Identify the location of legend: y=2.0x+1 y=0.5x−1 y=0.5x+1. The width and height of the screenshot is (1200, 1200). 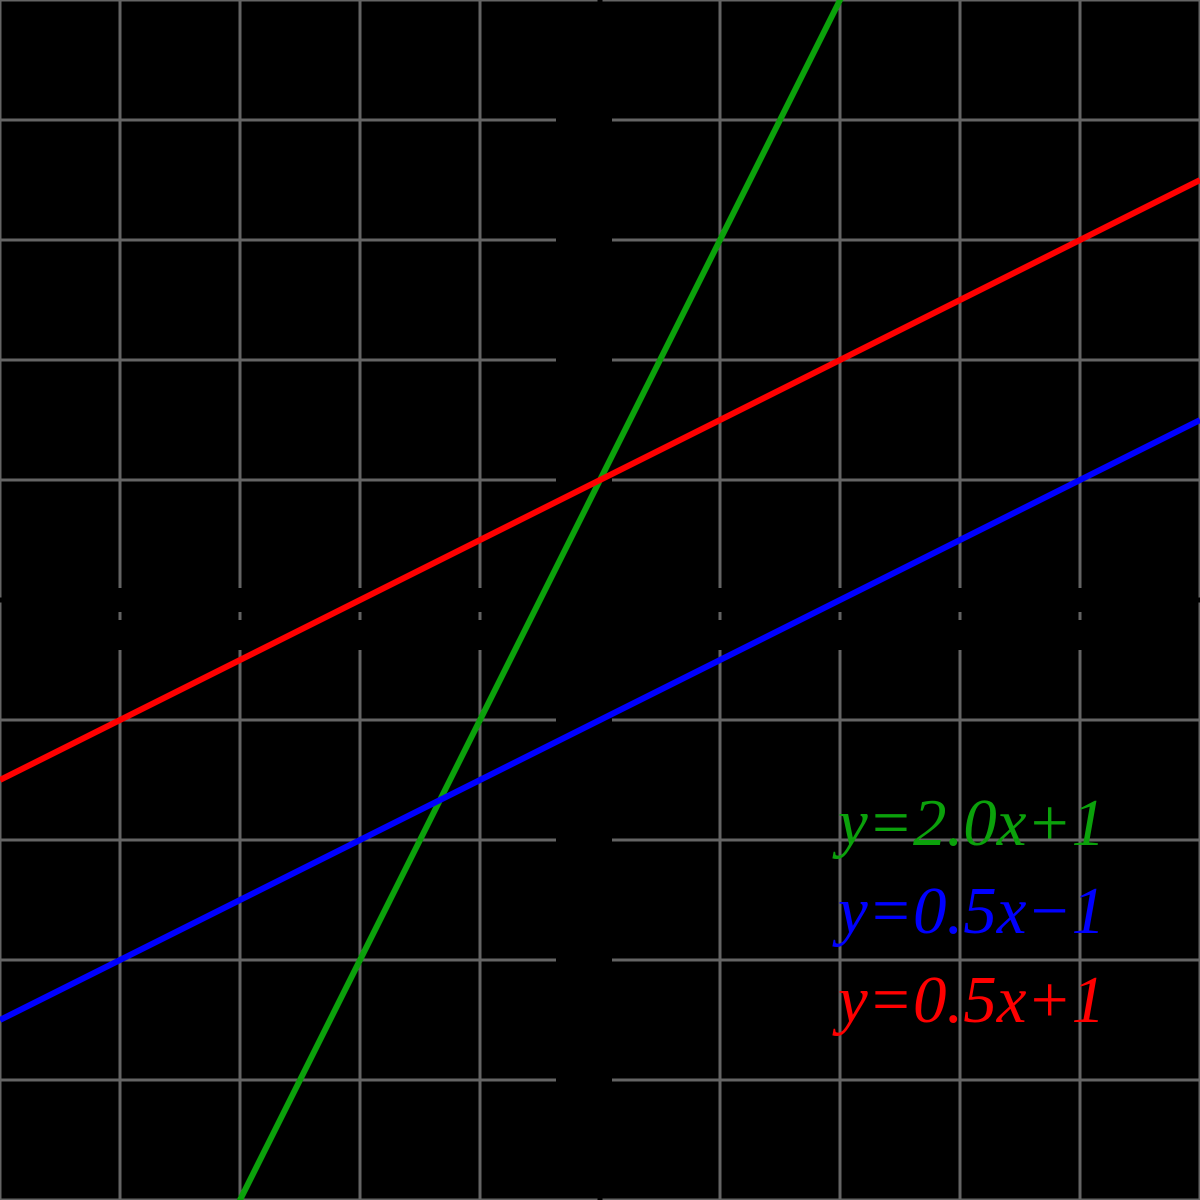
(968, 911).